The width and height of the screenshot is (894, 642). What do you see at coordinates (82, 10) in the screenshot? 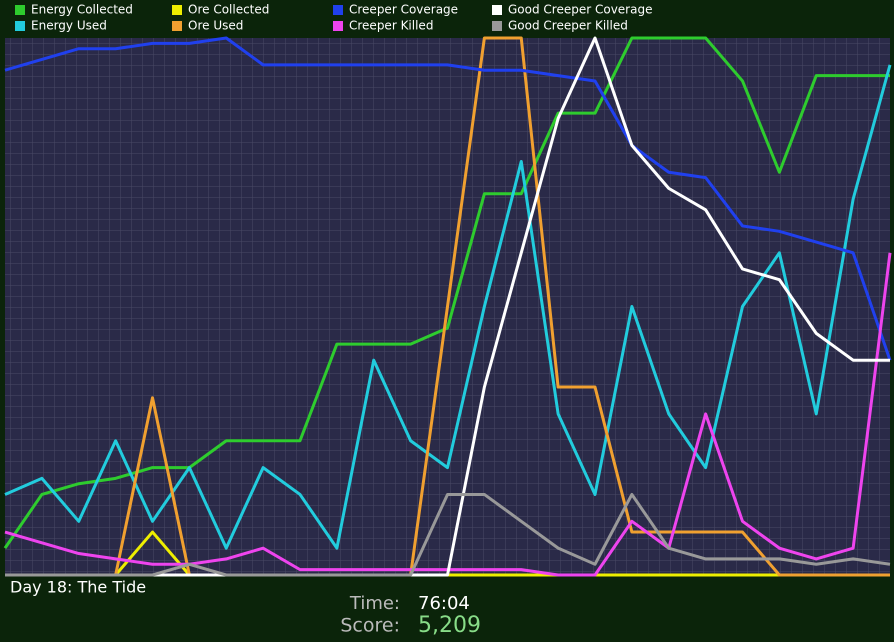
I see `legend-label: Energy Collected` at bounding box center [82, 10].